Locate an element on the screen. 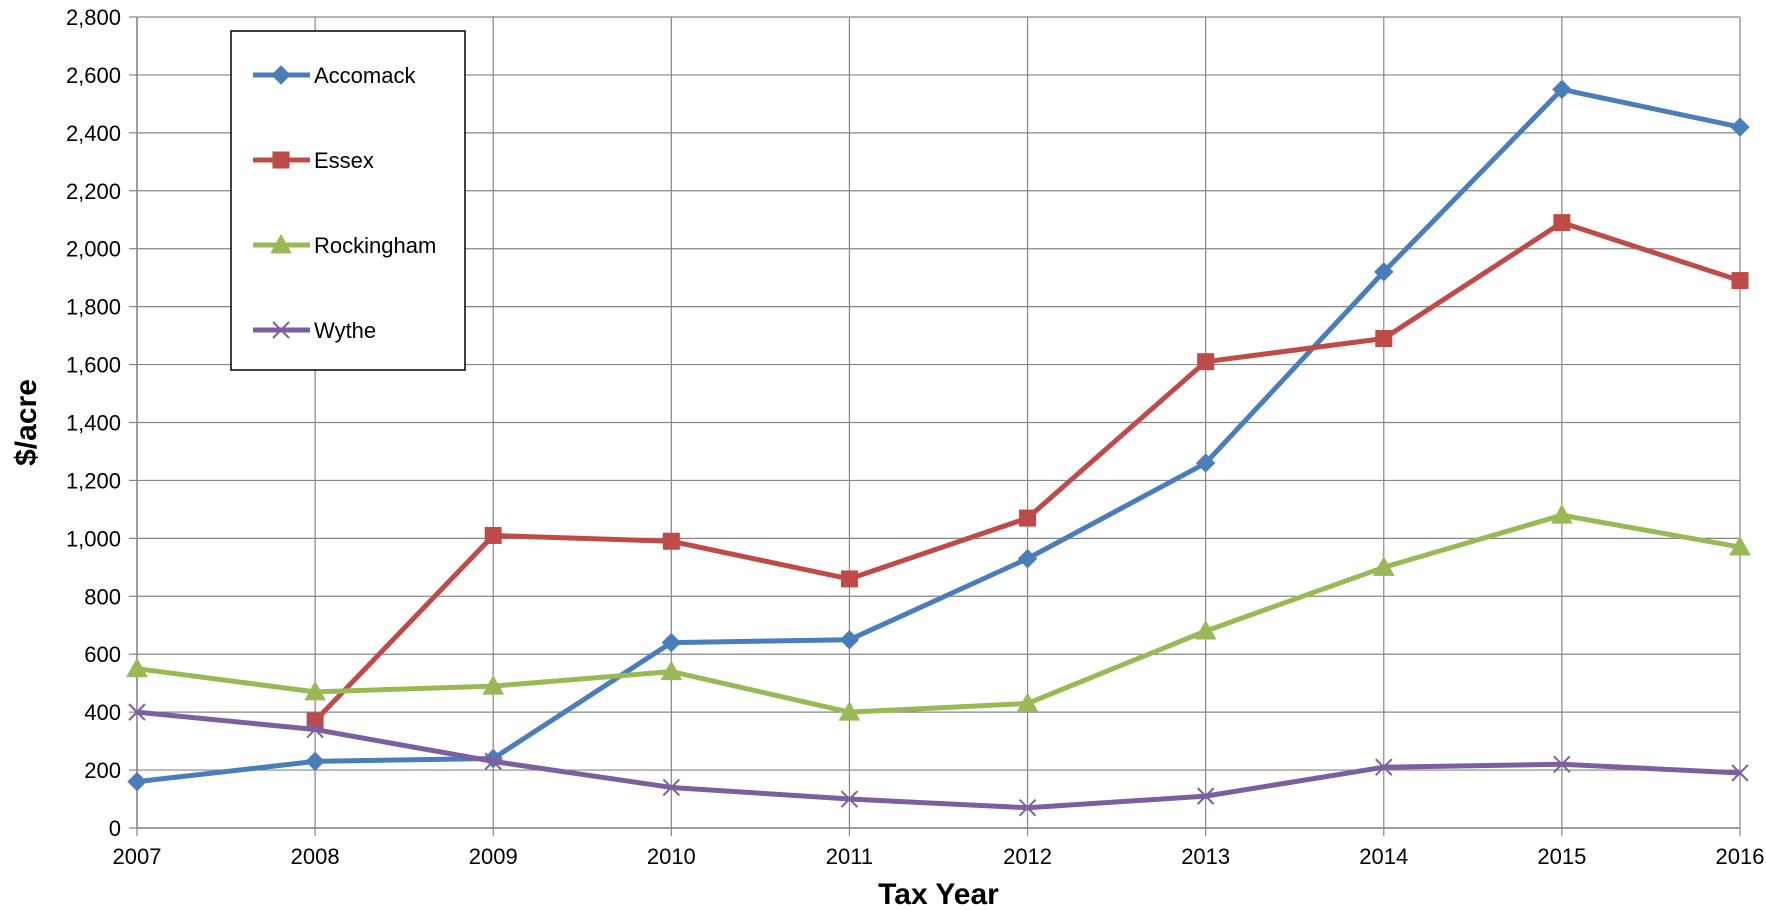 The image size is (1766, 910). y-tick-label: 2,200 is located at coordinates (93, 191).